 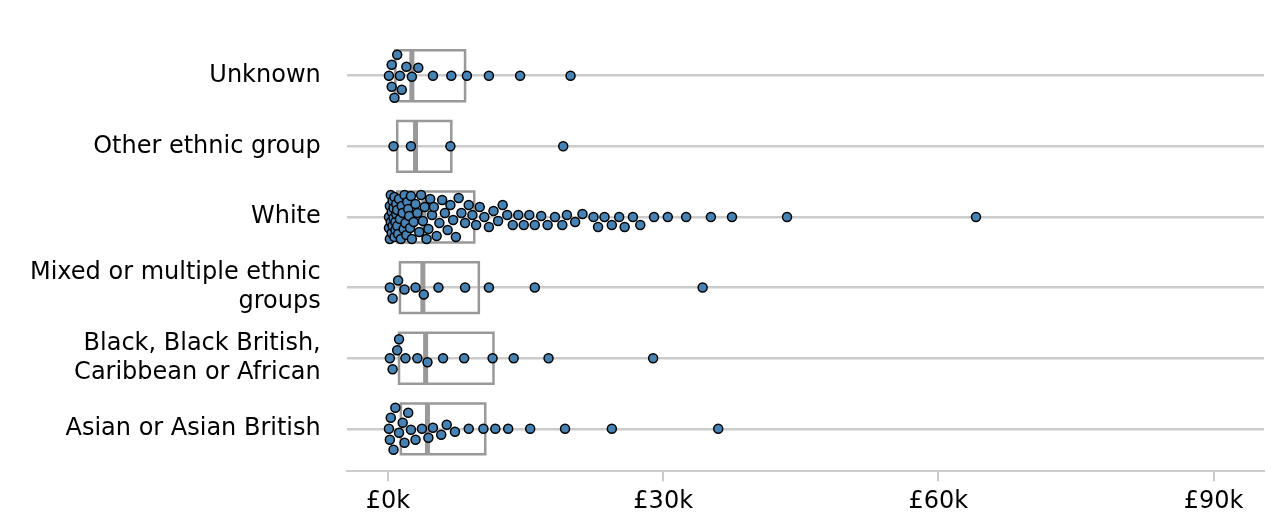 I want to click on x-tick-label: £0k, so click(x=388, y=499).